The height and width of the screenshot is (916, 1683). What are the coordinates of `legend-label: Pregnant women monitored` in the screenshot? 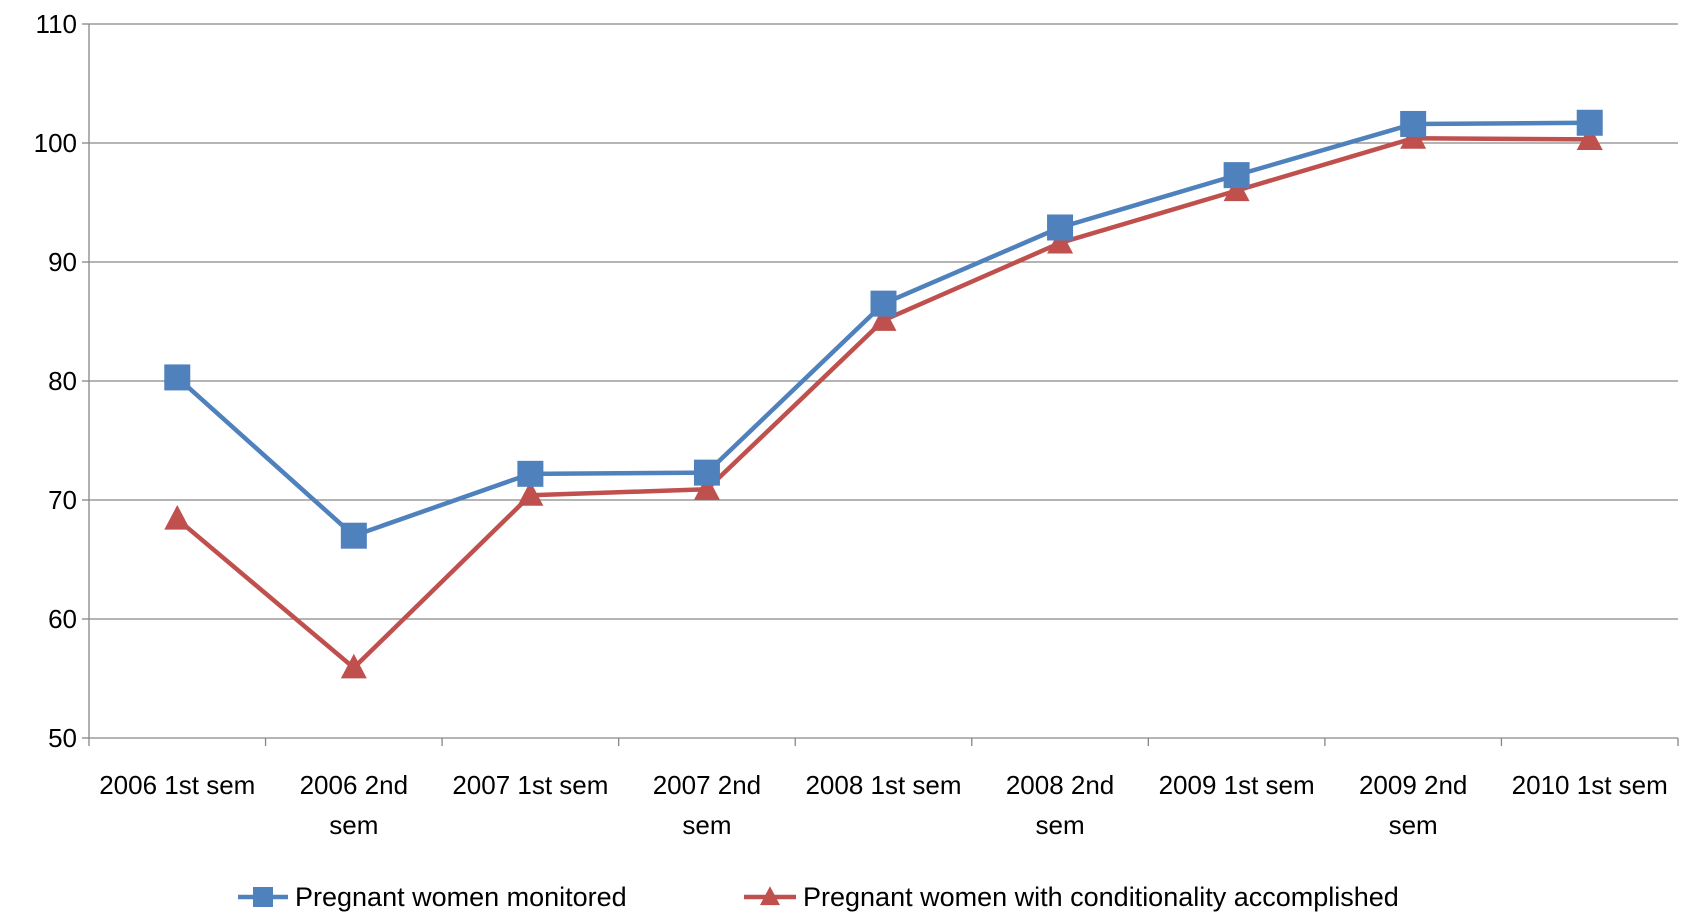 It's located at (461, 897).